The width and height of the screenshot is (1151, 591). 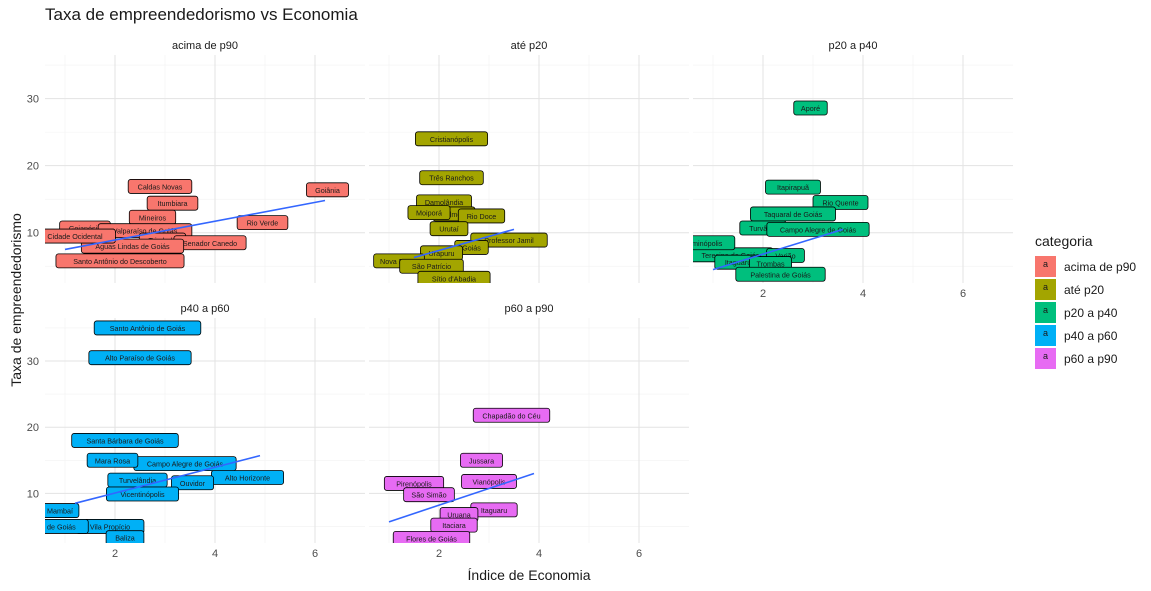 I want to click on data-label-text: Rio Verde, so click(x=263, y=223).